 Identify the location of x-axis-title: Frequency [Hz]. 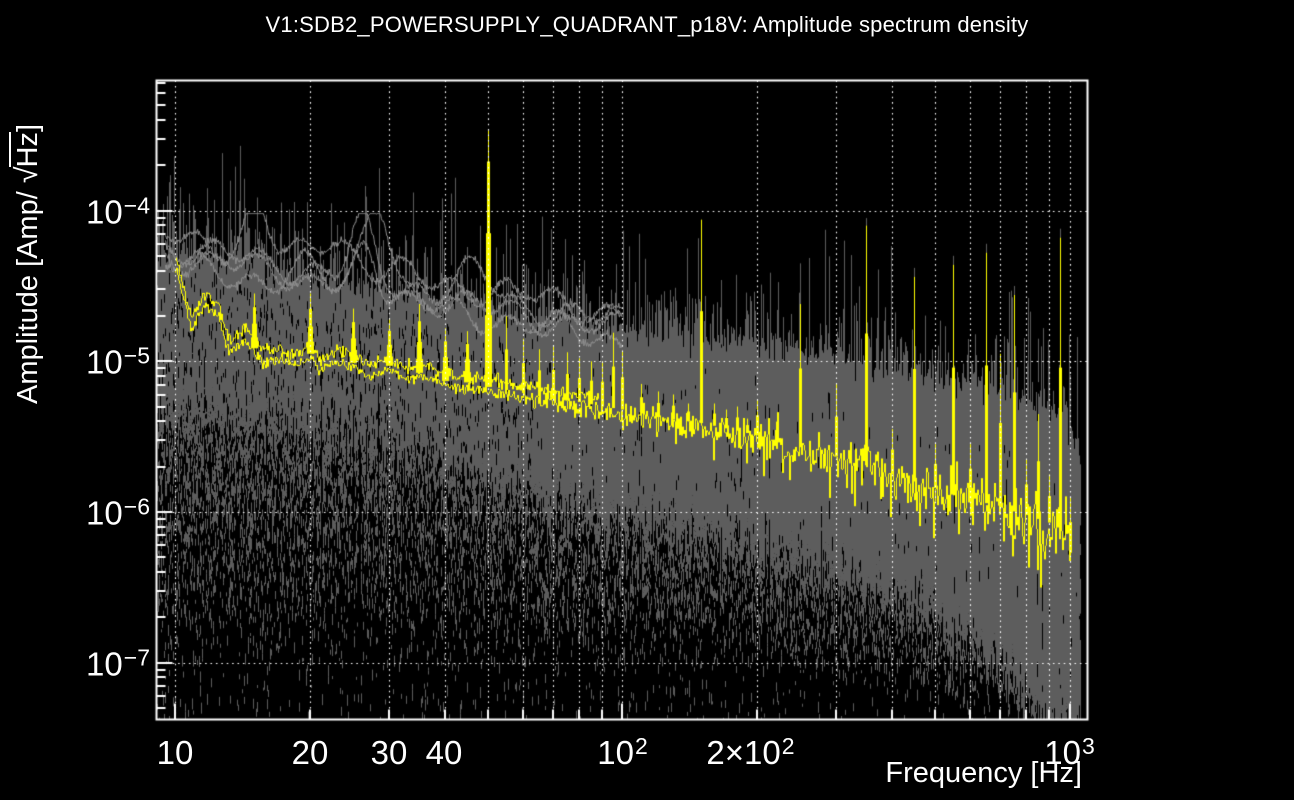
(983, 773).